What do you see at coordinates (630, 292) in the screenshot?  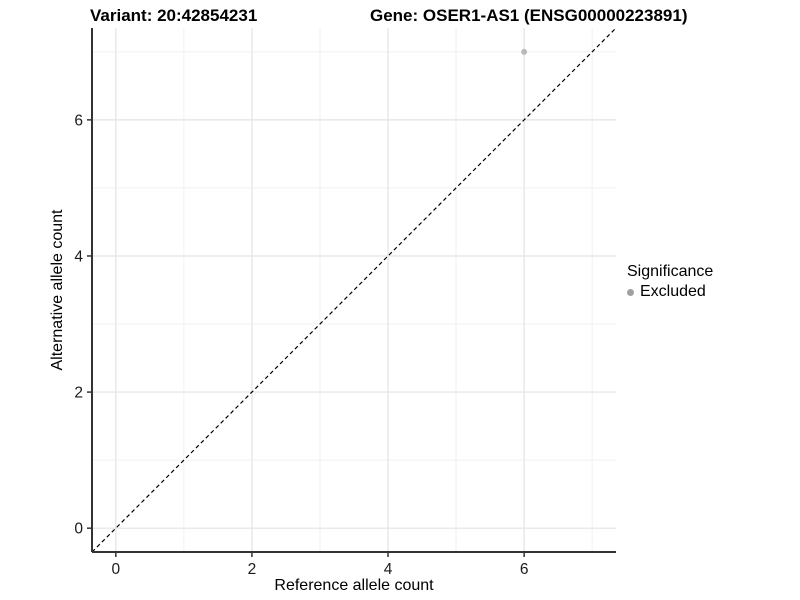 I see `legend-point-icon` at bounding box center [630, 292].